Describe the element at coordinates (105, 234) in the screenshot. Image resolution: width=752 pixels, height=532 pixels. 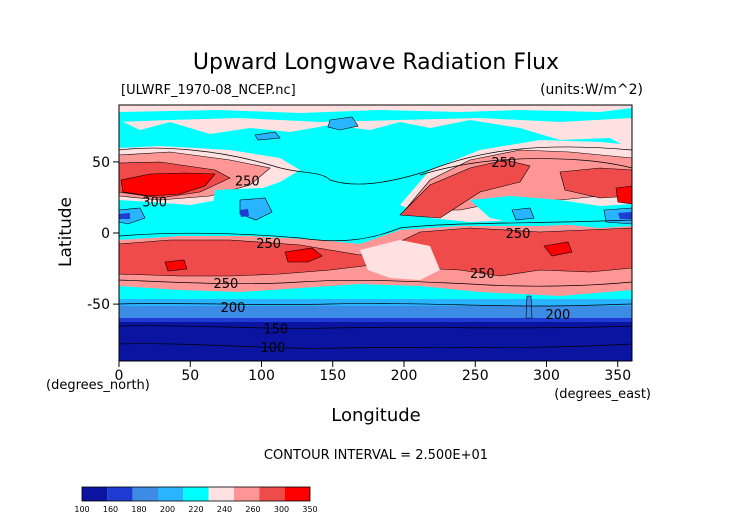
I see `y-tick-label: 0` at that location.